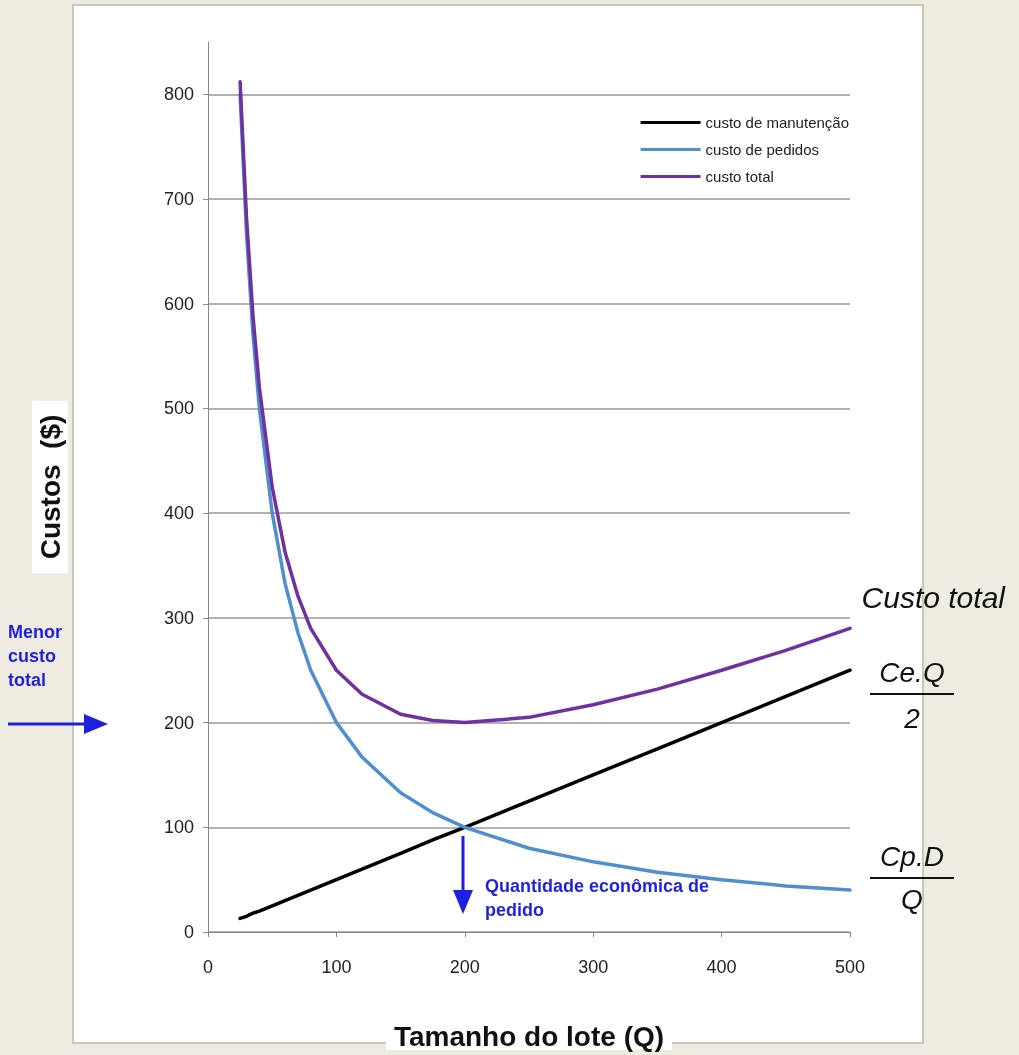 The image size is (1019, 1055). Describe the element at coordinates (178, 199) in the screenshot. I see `y-tick-label: 700` at that location.